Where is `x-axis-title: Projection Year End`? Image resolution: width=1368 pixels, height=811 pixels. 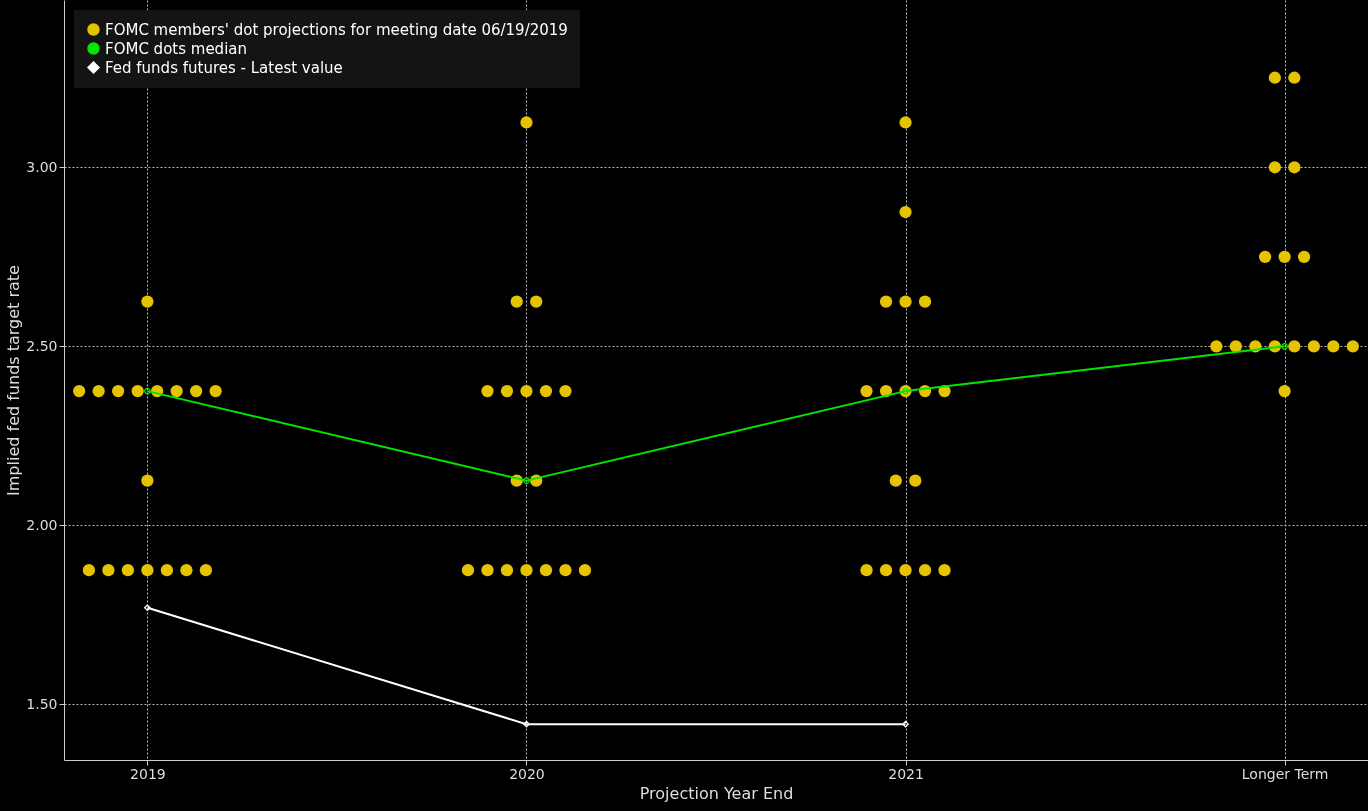 x-axis-title: Projection Year End is located at coordinates (716, 793).